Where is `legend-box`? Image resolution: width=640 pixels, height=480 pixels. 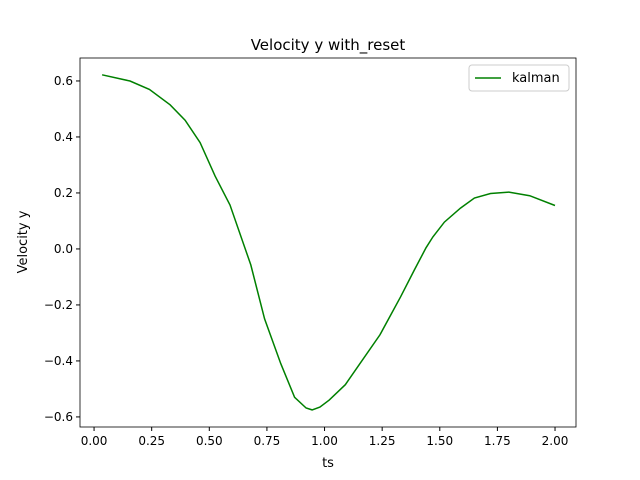
legend-box is located at coordinates (519, 78).